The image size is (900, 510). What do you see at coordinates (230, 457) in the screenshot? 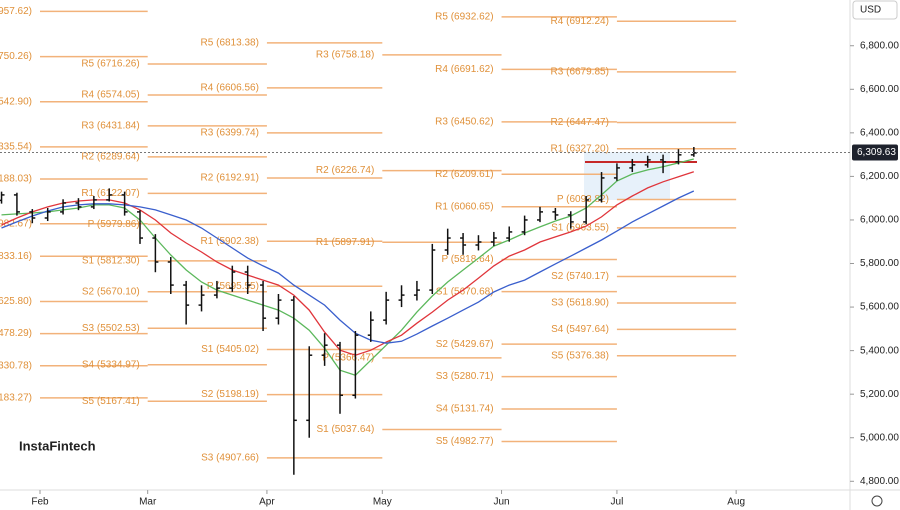
I see `pivot-label: S3 (4907.66)` at bounding box center [230, 457].